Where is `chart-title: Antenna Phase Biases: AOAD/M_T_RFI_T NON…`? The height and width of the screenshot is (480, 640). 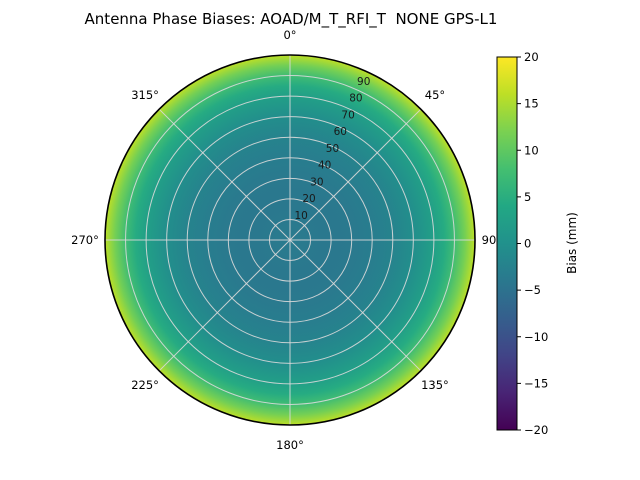 chart-title: Antenna Phase Biases: AOAD/M_T_RFI_T NON… is located at coordinates (291, 19).